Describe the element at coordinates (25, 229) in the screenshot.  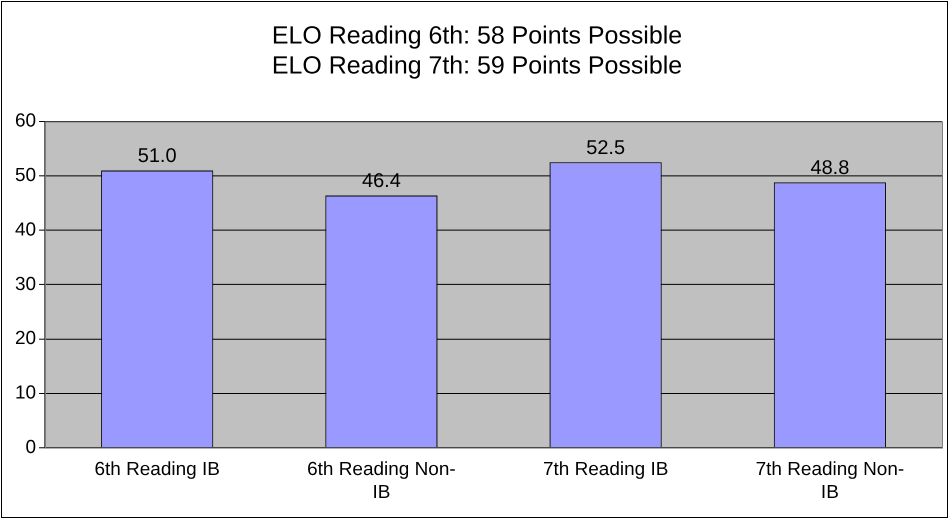
I see `y-tick-label: 40` at that location.